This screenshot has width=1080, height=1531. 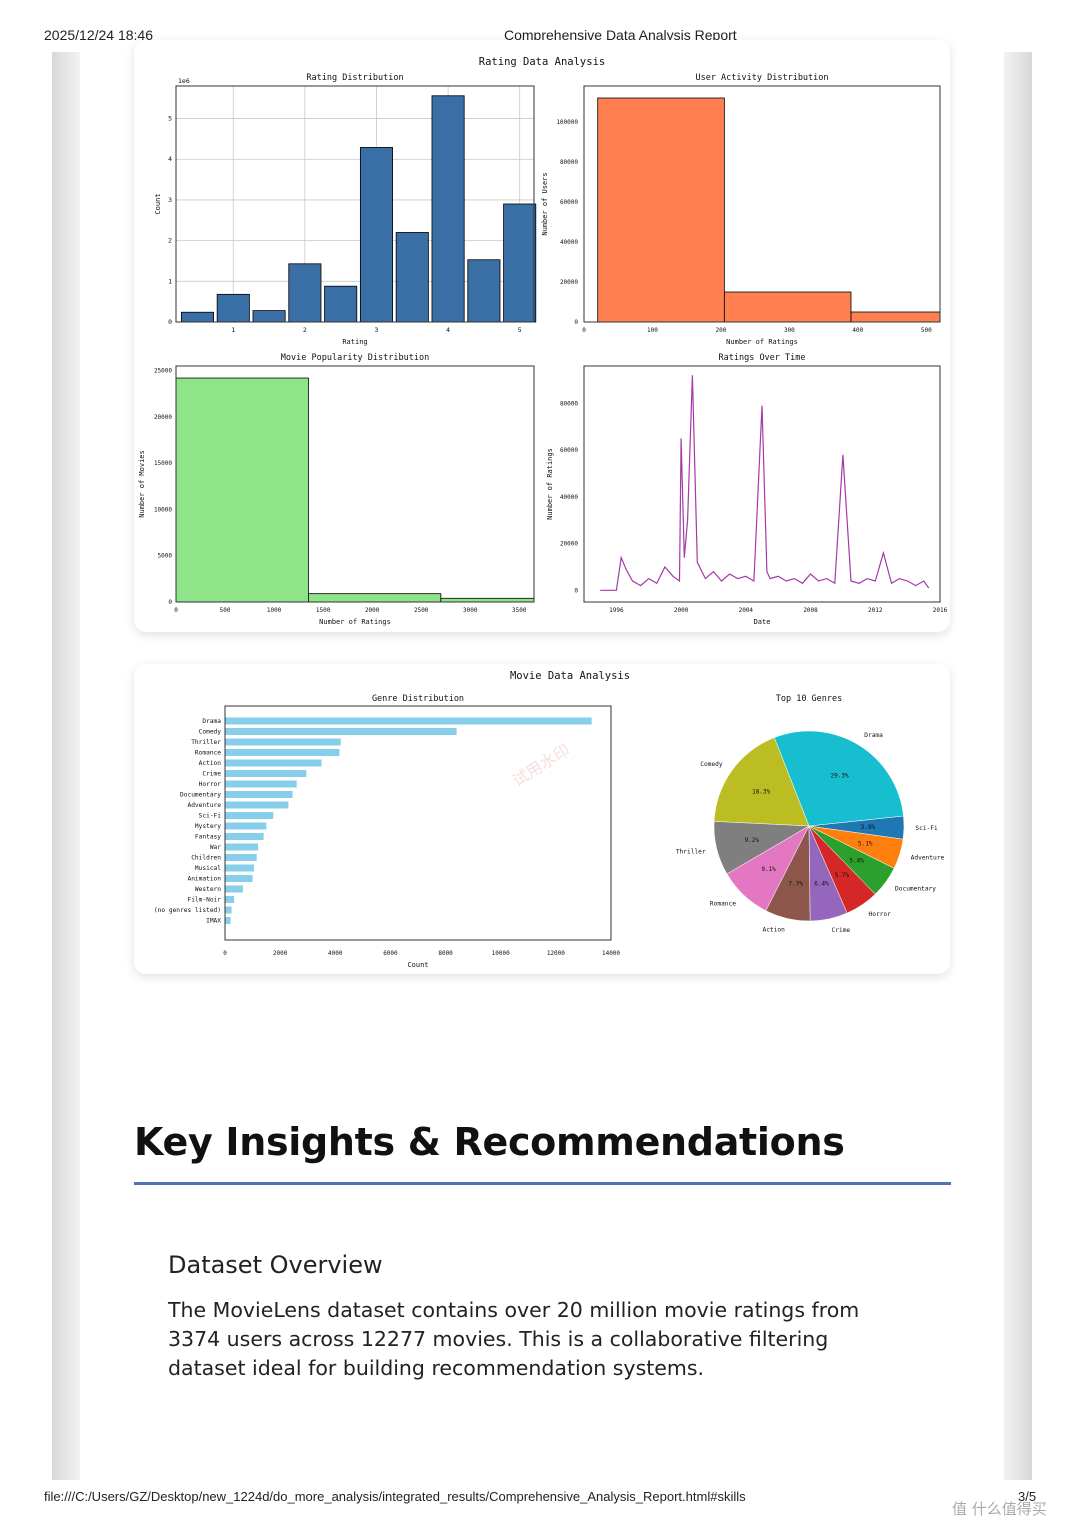 What do you see at coordinates (752, 840) in the screenshot?
I see `pie-pct-label: 9.2%` at bounding box center [752, 840].